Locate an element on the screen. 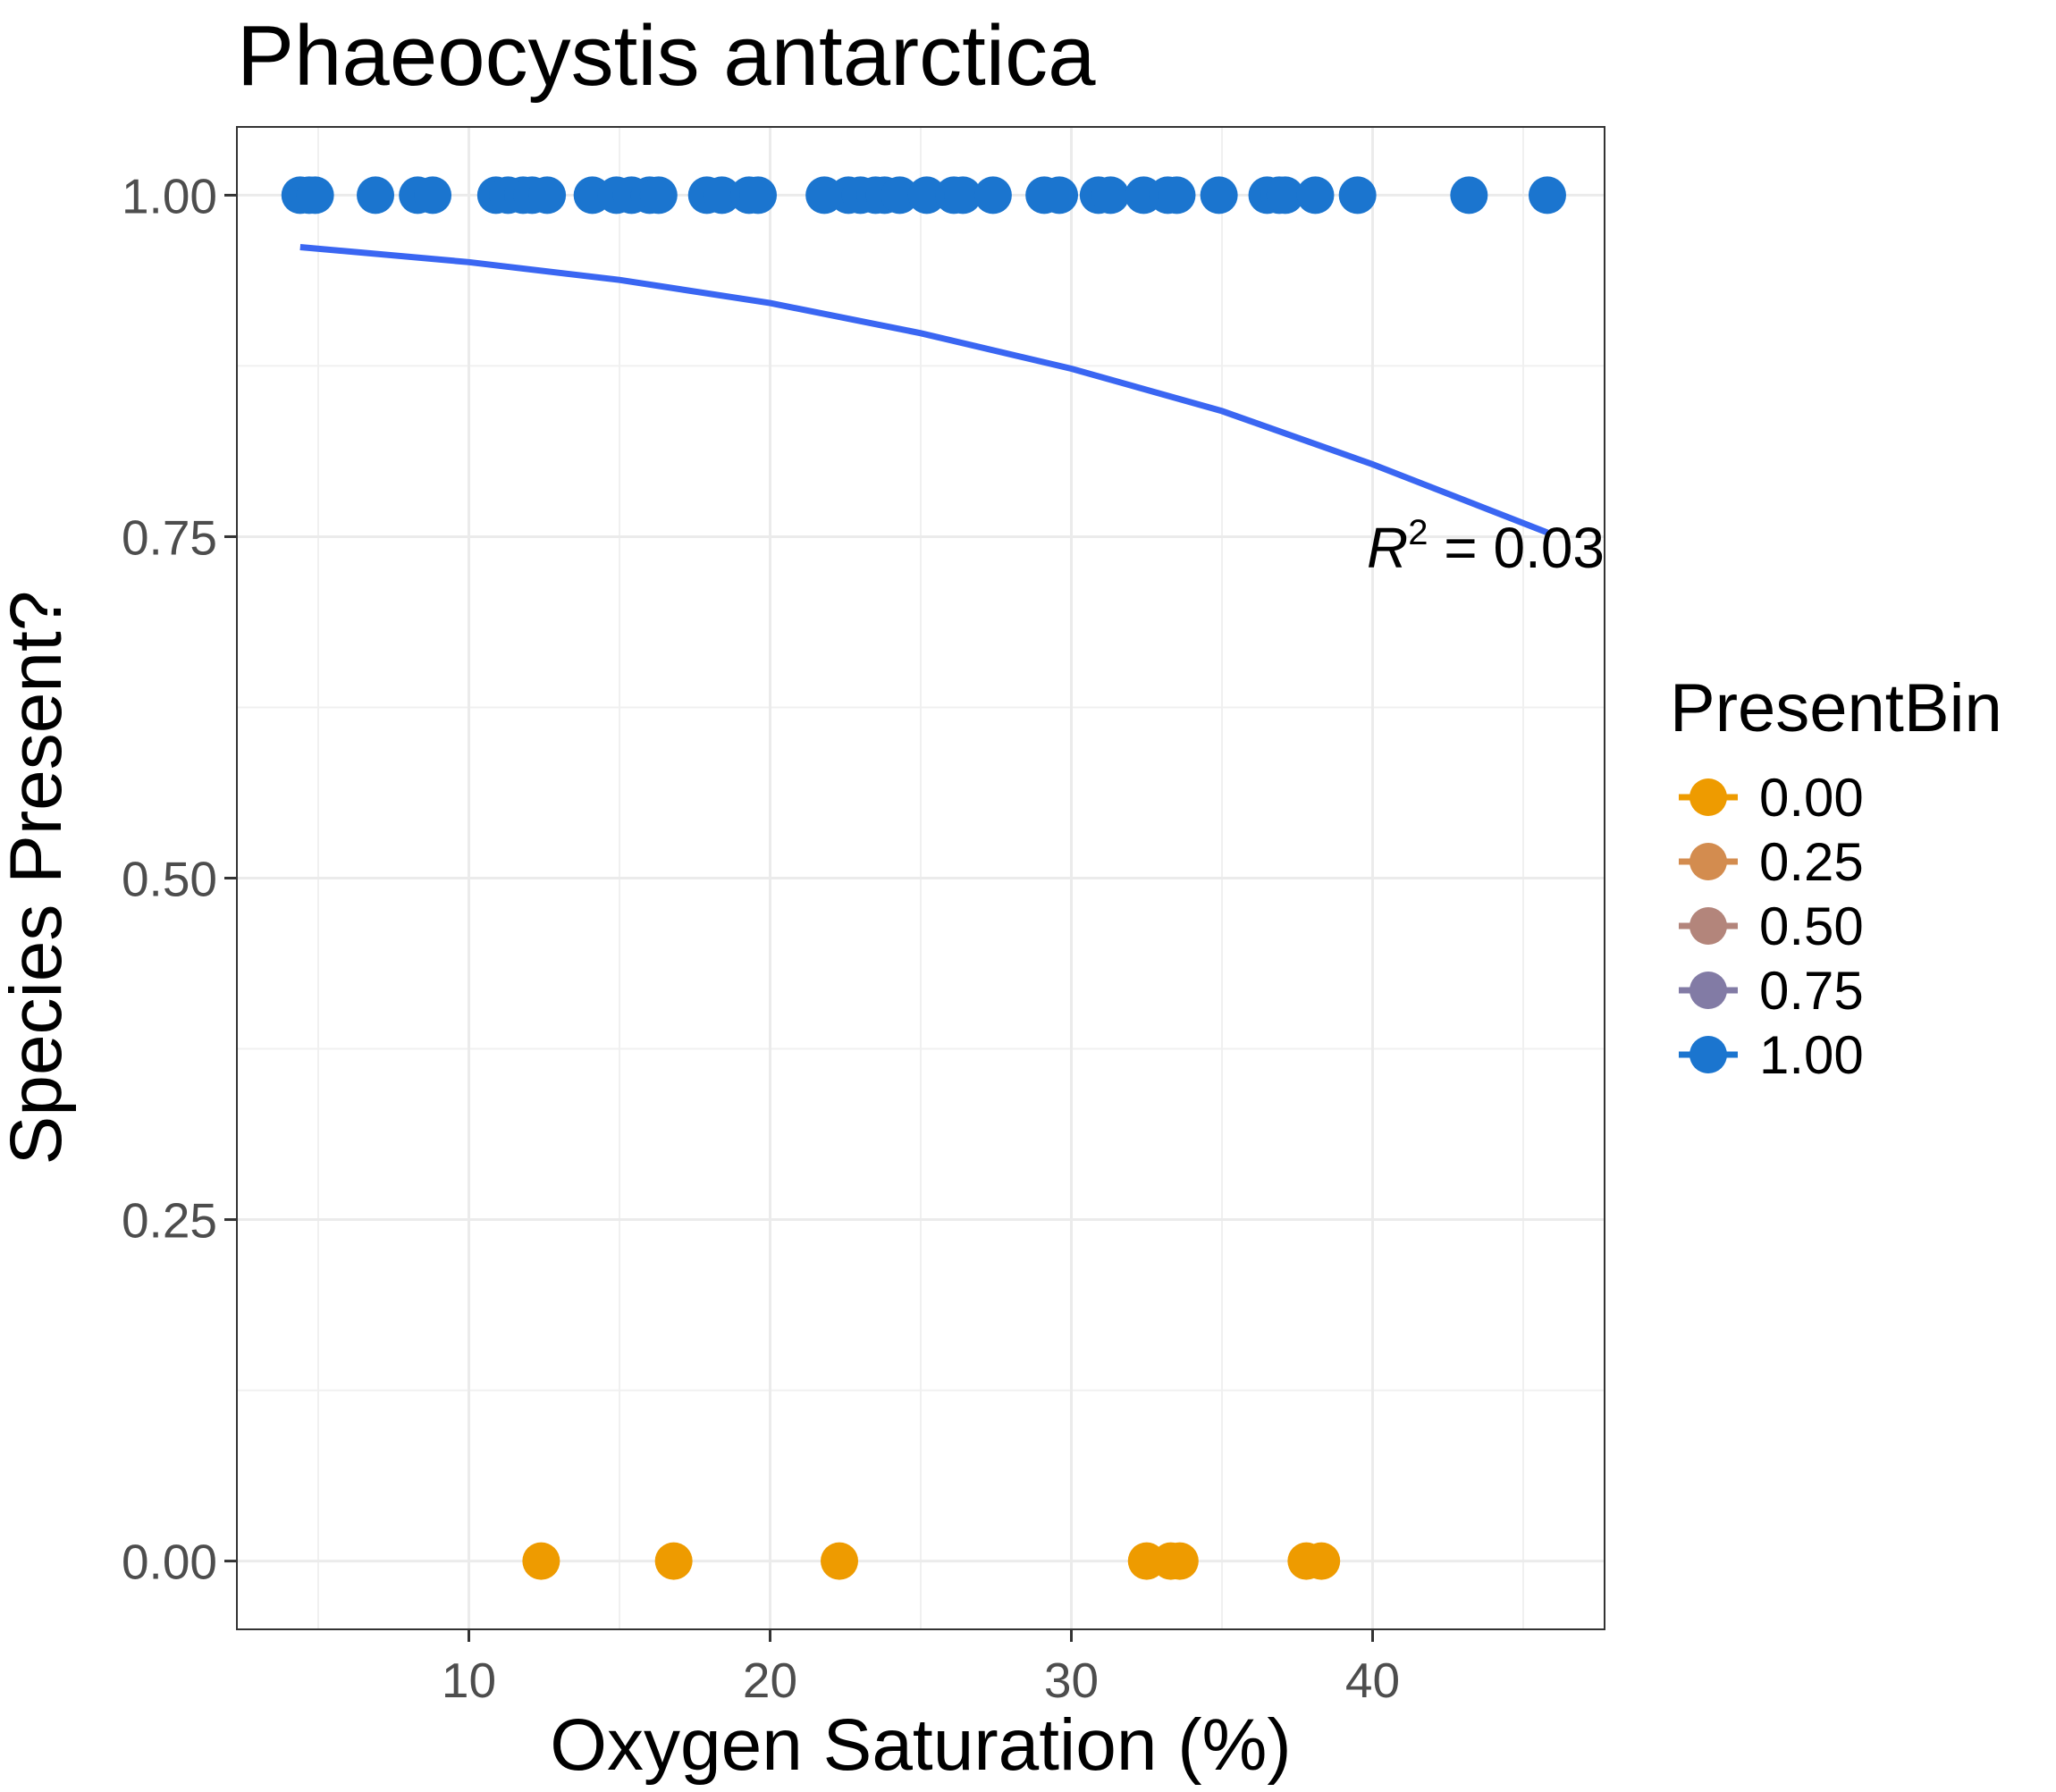 The image size is (2056, 1792). legend-entry-label: 0.25 is located at coordinates (1811, 862).